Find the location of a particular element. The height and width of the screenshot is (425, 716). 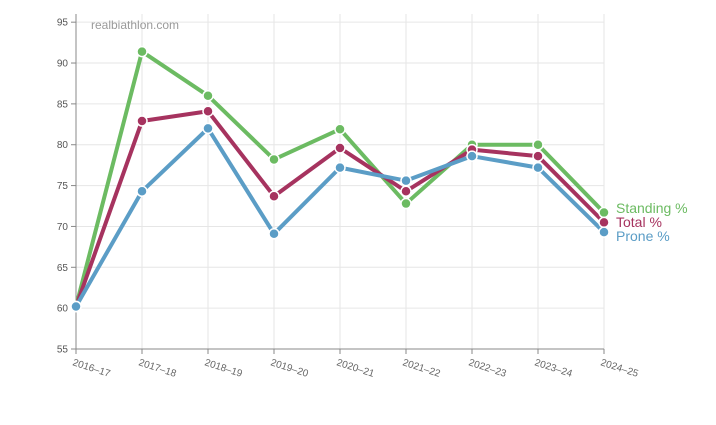

y-tick-label: 55 is located at coordinates (63, 350).